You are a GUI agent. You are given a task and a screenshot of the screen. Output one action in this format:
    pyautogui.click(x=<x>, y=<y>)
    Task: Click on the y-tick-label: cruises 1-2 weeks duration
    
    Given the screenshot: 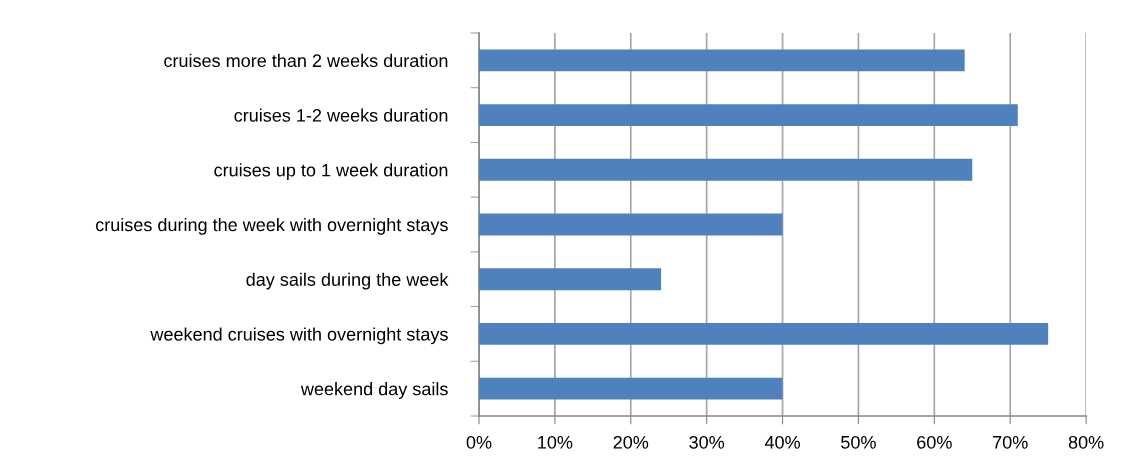 What is the action you would take?
    pyautogui.click(x=341, y=115)
    